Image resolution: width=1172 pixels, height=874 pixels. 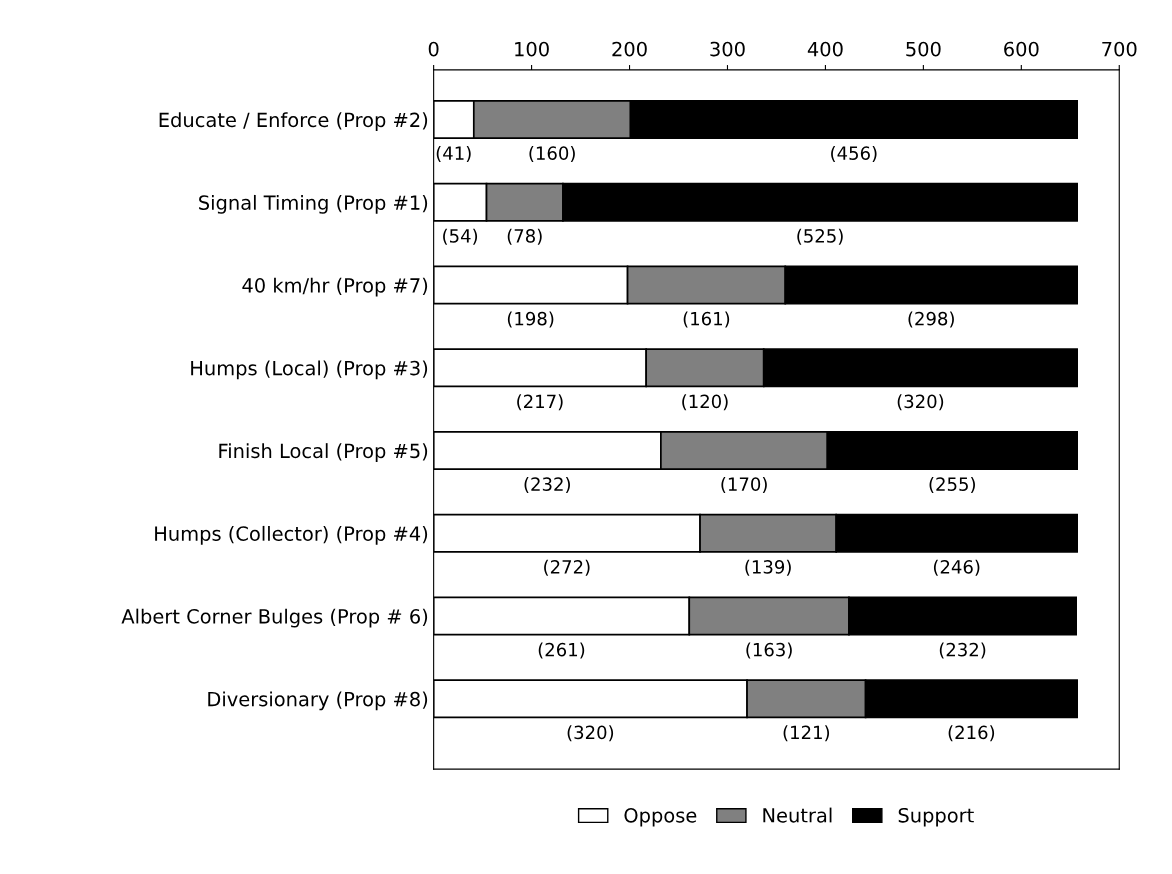 What do you see at coordinates (797, 815) in the screenshot?
I see `legend-label: Neutral` at bounding box center [797, 815].